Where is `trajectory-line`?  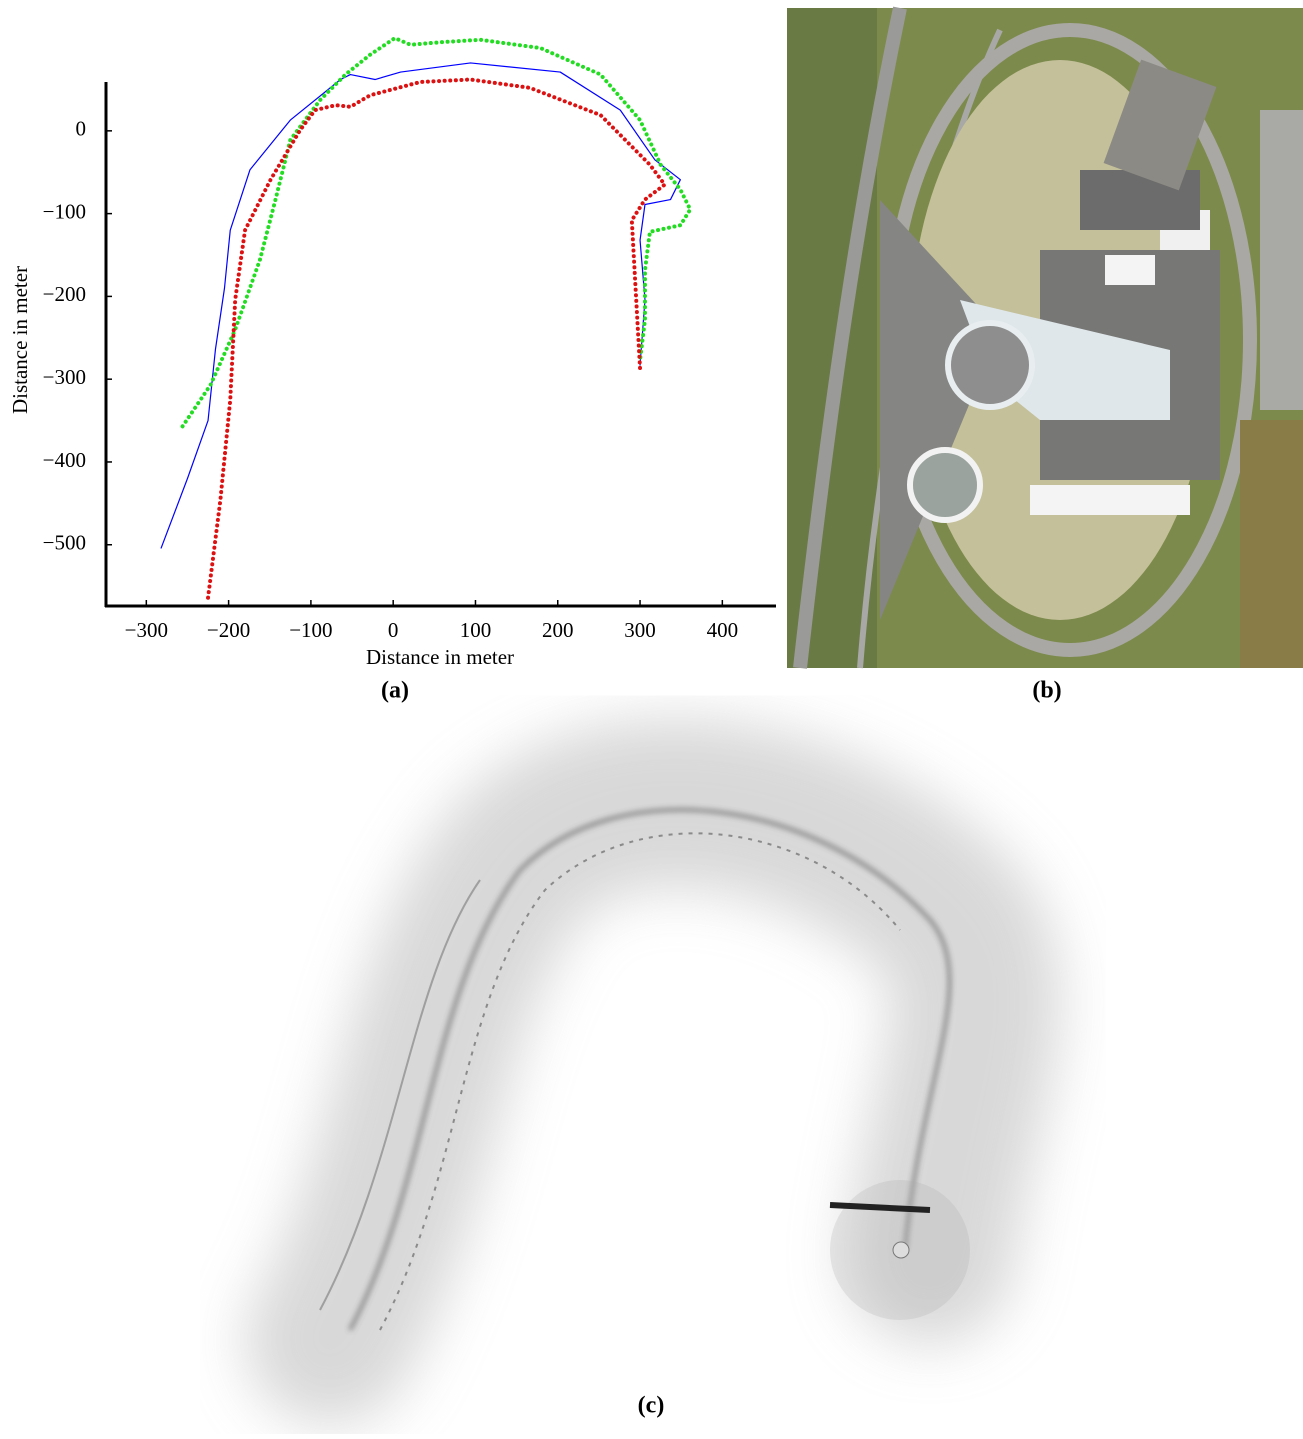 trajectory-line is located at coordinates (420, 305).